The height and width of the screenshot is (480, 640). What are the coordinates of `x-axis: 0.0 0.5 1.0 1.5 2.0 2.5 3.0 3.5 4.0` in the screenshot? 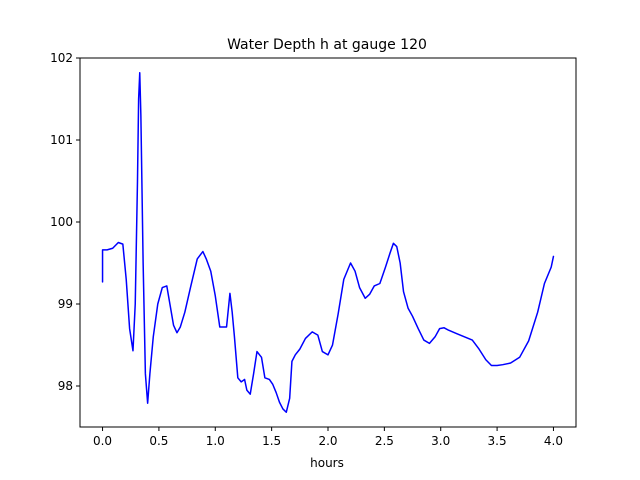 It's located at (328, 437).